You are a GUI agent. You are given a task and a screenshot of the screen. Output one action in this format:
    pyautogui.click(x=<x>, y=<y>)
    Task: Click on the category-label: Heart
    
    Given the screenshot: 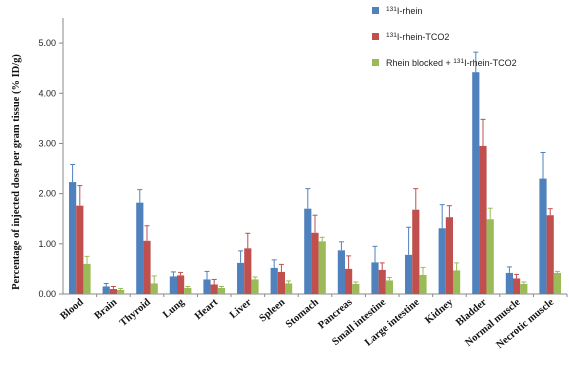 What is the action you would take?
    pyautogui.click(x=207, y=310)
    